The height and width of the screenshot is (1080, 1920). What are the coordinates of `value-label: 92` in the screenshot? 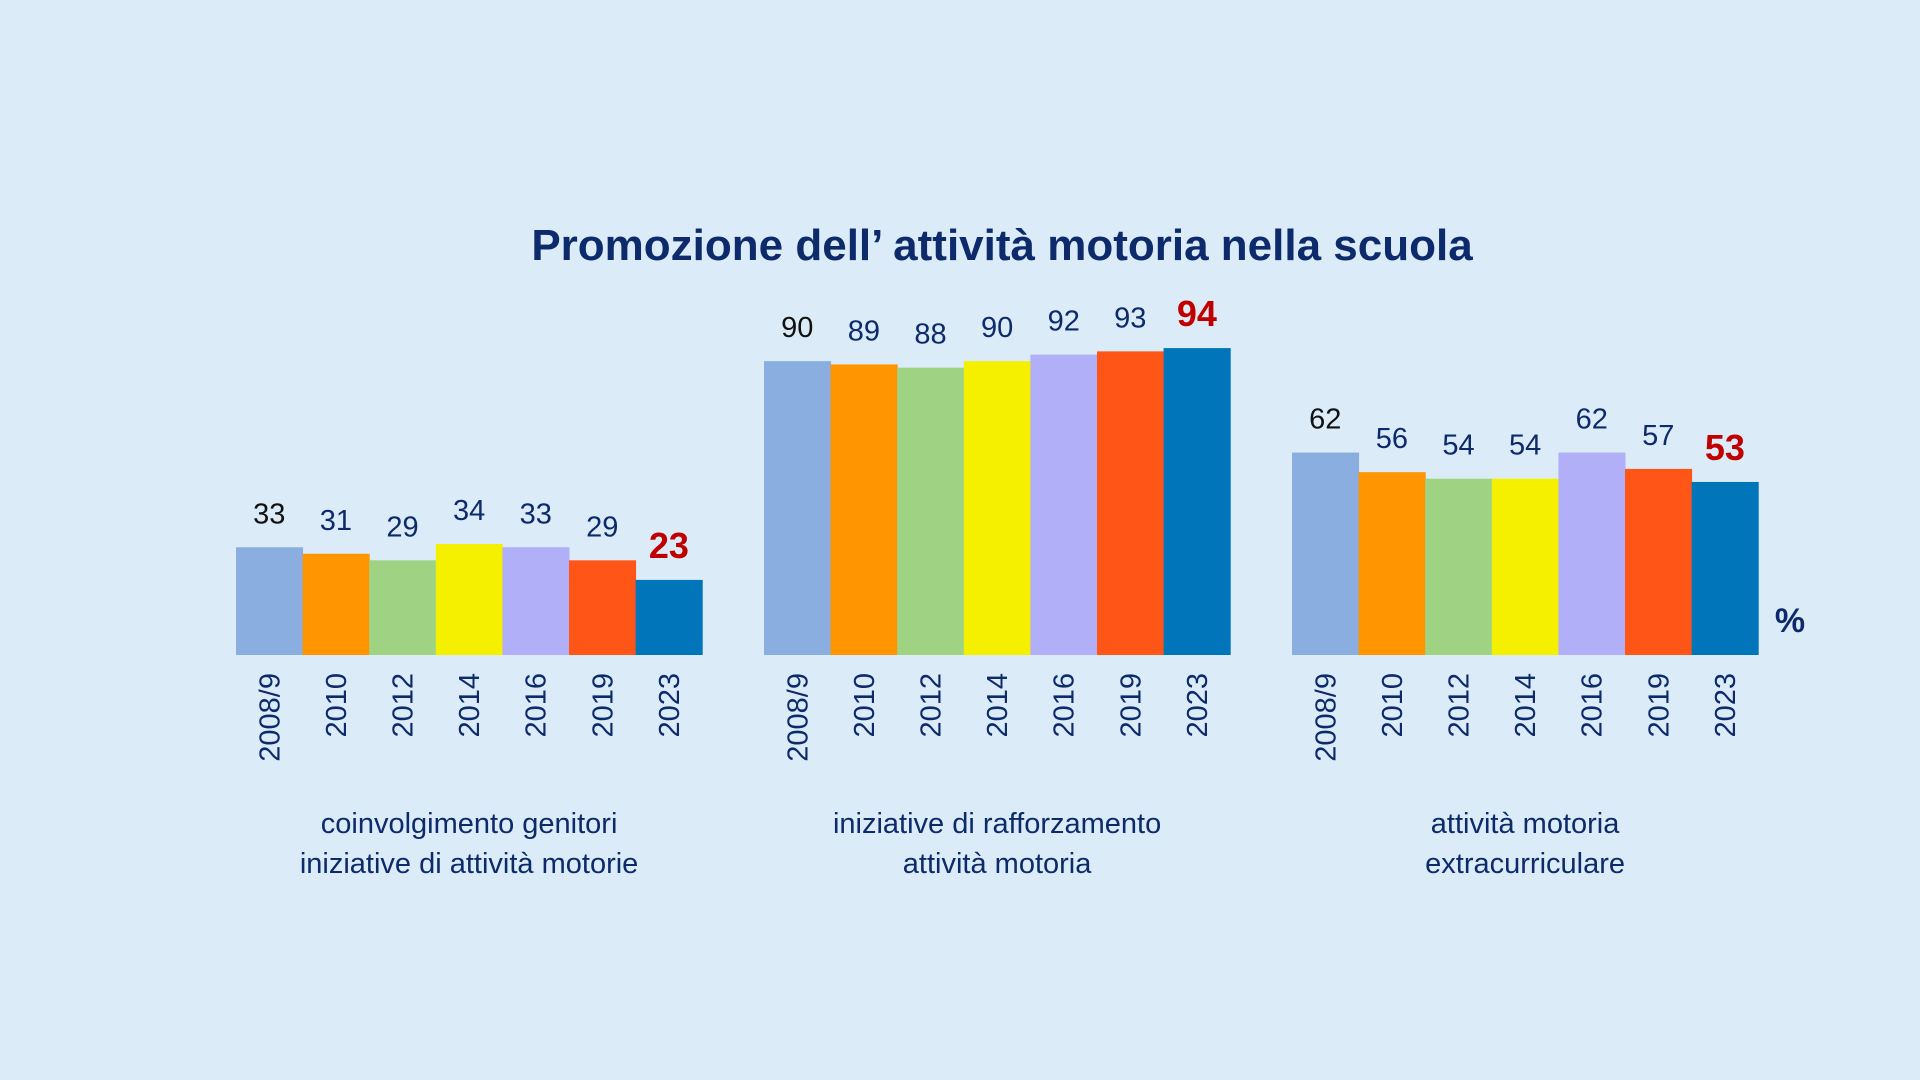 It's located at (1064, 322).